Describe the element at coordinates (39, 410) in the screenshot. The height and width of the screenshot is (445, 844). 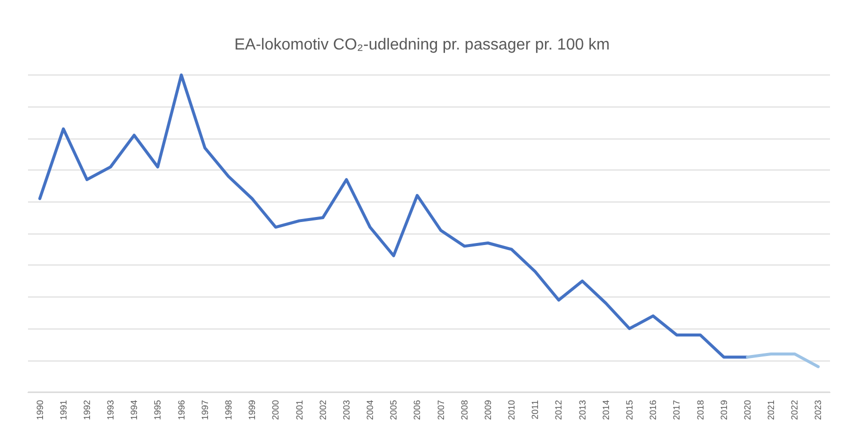
I see `x-tick-label: 1990` at that location.